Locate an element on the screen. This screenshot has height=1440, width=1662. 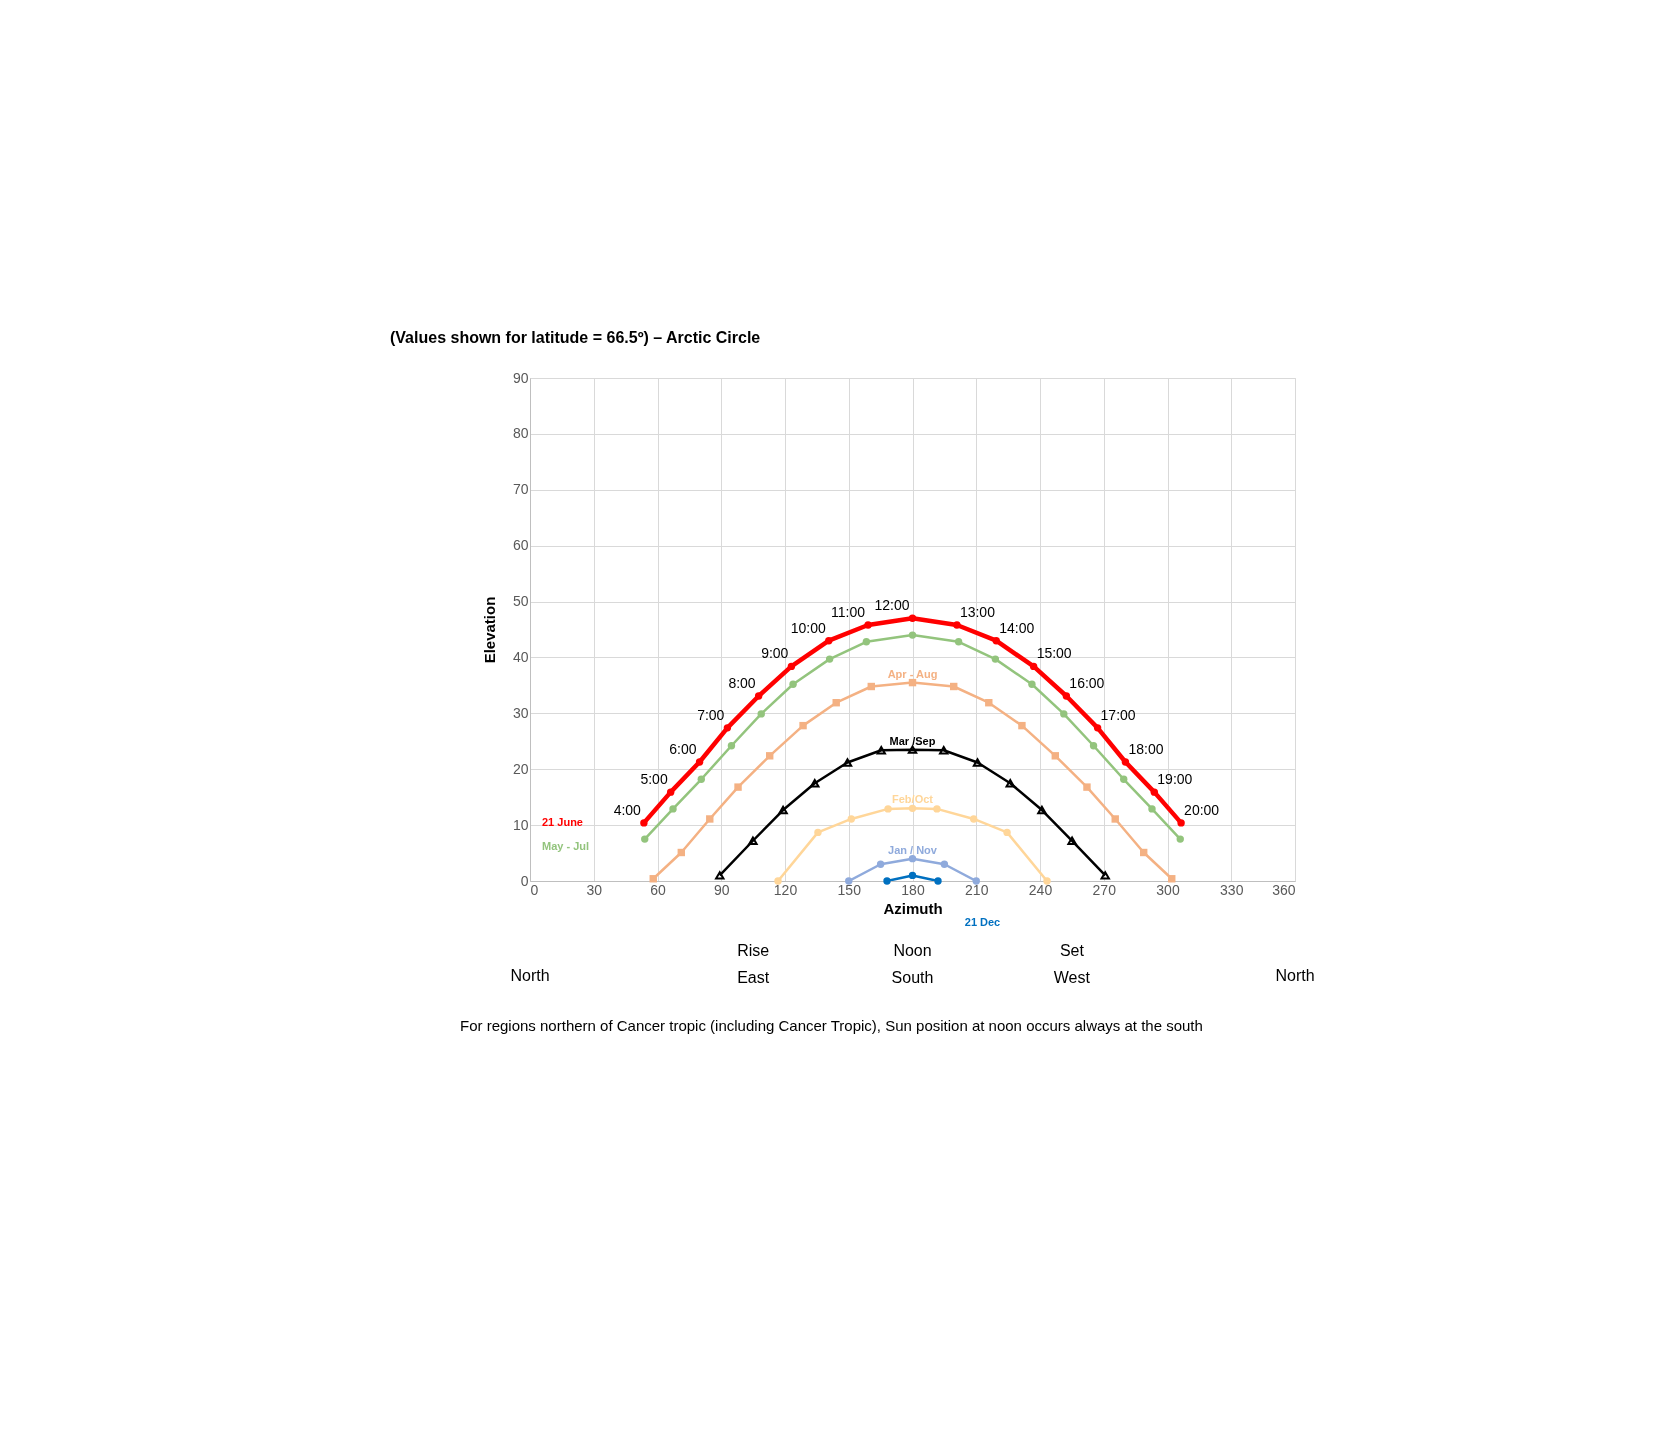
text: For regions northern of Cancer tropic (including Cancer Tropic), Sun position at noon occurs always at the south is located at coordinates (831, 1025).